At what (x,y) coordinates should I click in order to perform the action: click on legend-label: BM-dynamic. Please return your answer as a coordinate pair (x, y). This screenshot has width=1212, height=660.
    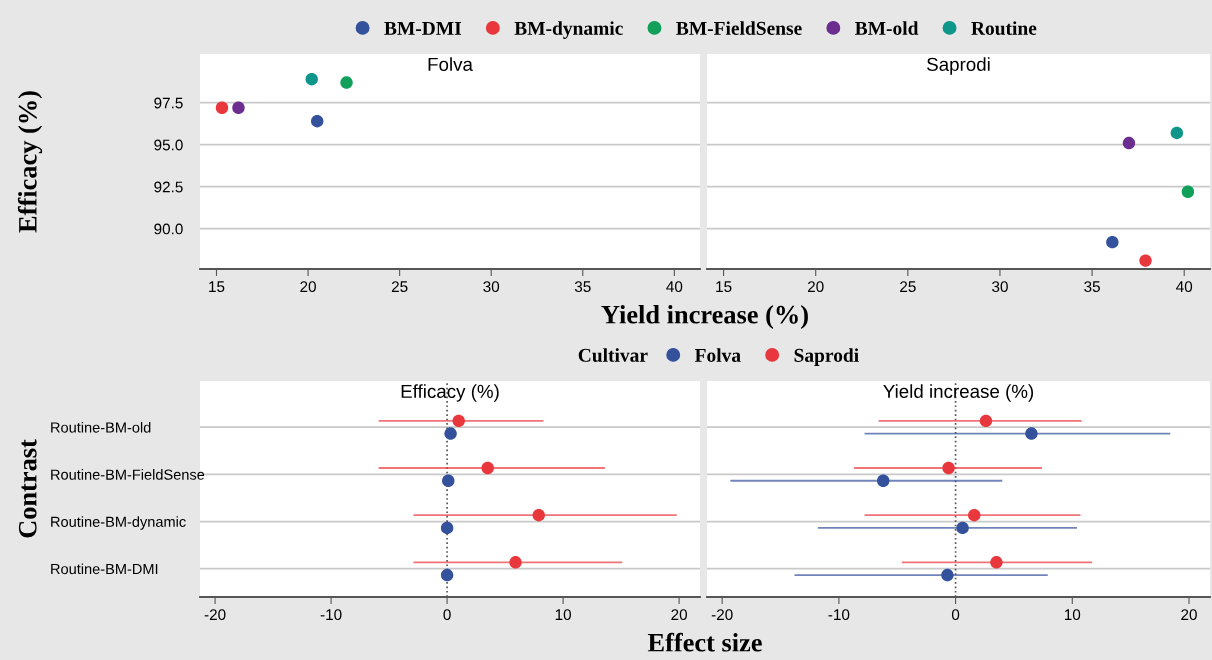
    Looking at the image, I should click on (568, 30).